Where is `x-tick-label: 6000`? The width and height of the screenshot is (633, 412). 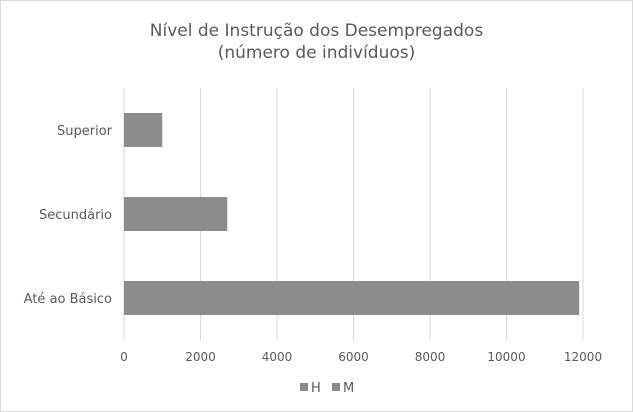 x-tick-label: 6000 is located at coordinates (353, 357).